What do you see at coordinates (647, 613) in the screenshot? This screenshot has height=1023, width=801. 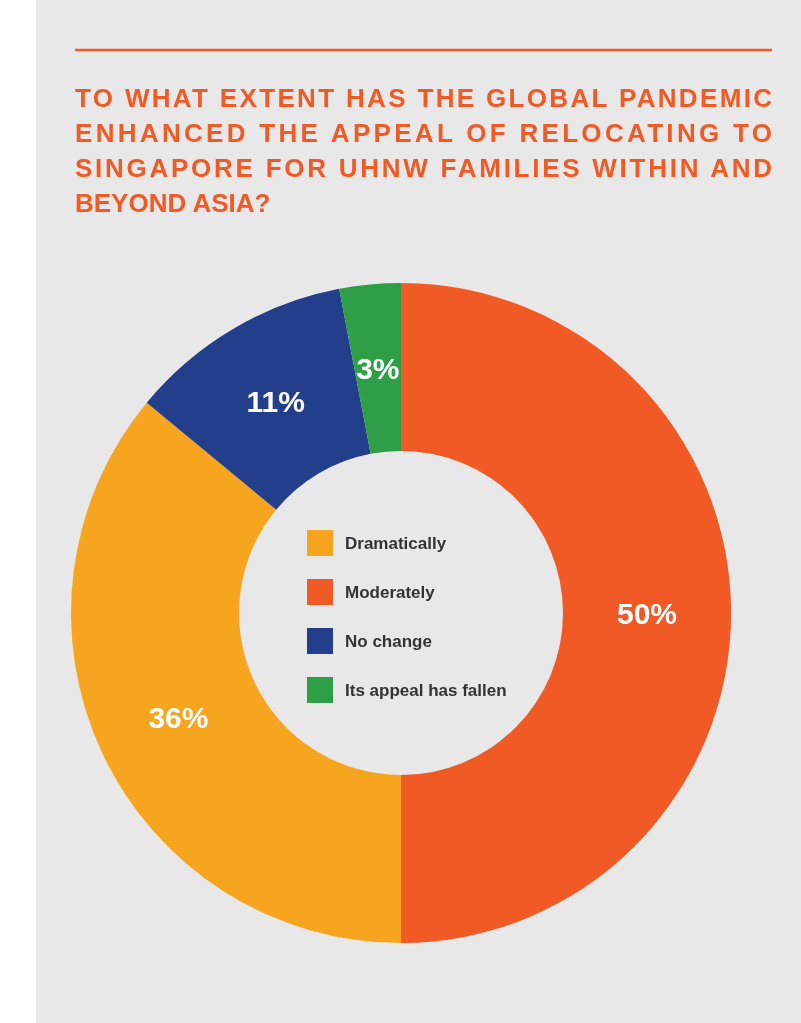 I see `data-label: 50%` at bounding box center [647, 613].